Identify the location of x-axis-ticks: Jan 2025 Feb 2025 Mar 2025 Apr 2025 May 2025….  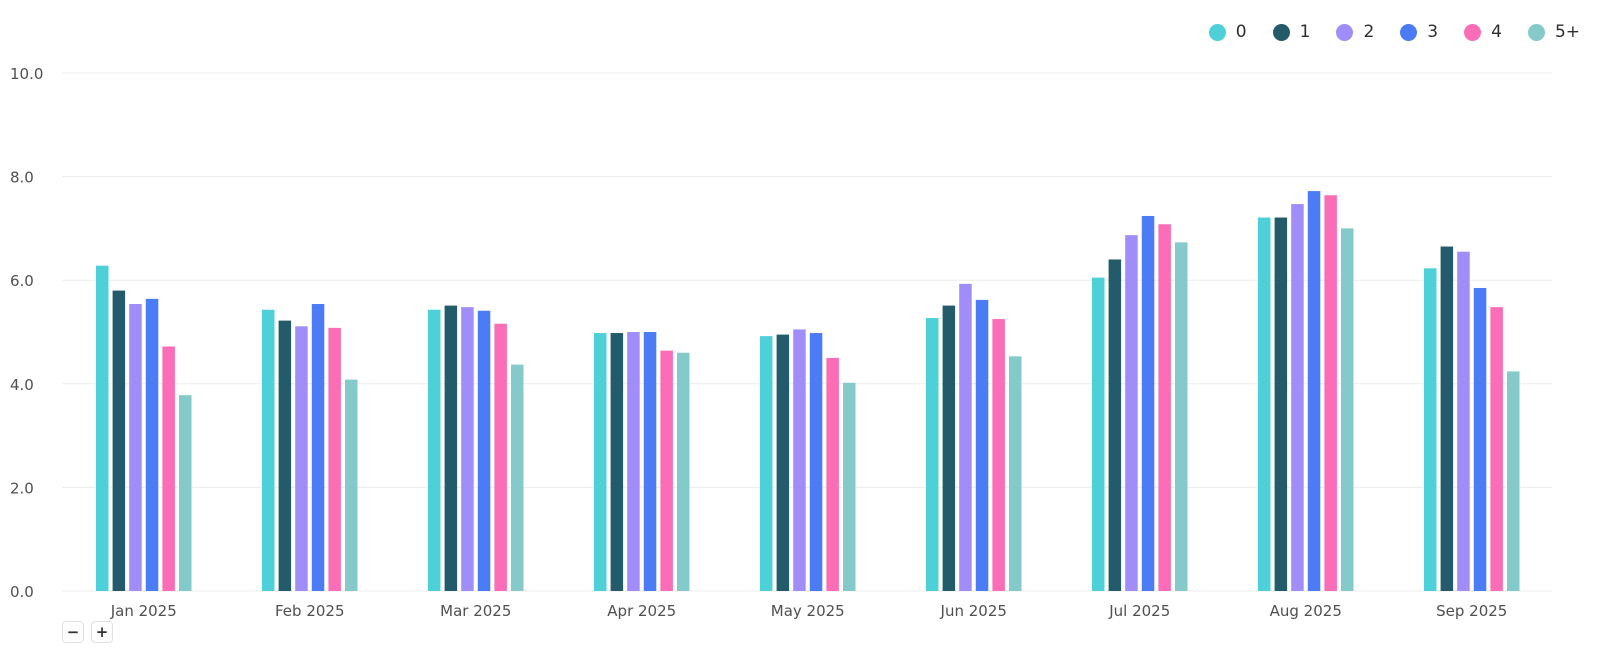
(809, 611).